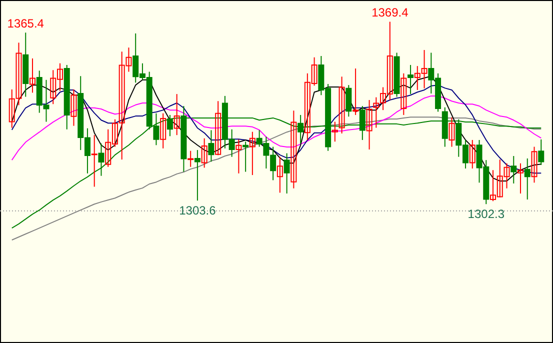 This screenshot has width=553, height=343. Describe the element at coordinates (390, 13) in the screenshot. I see `annotation: 1369.4` at that location.